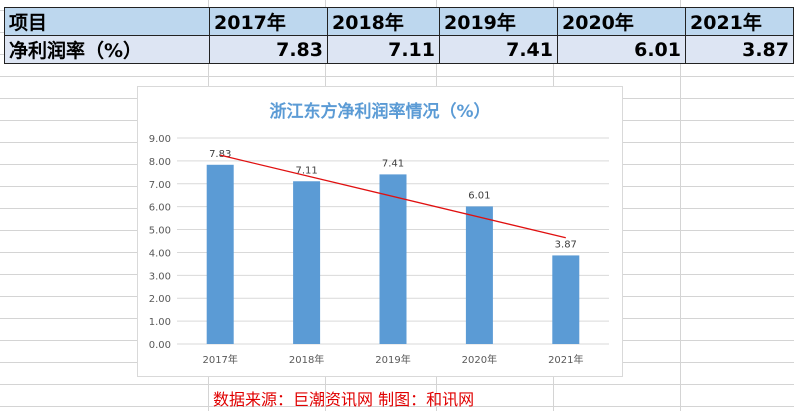 This screenshot has width=794, height=411. I want to click on data-label: 6.01, so click(479, 195).